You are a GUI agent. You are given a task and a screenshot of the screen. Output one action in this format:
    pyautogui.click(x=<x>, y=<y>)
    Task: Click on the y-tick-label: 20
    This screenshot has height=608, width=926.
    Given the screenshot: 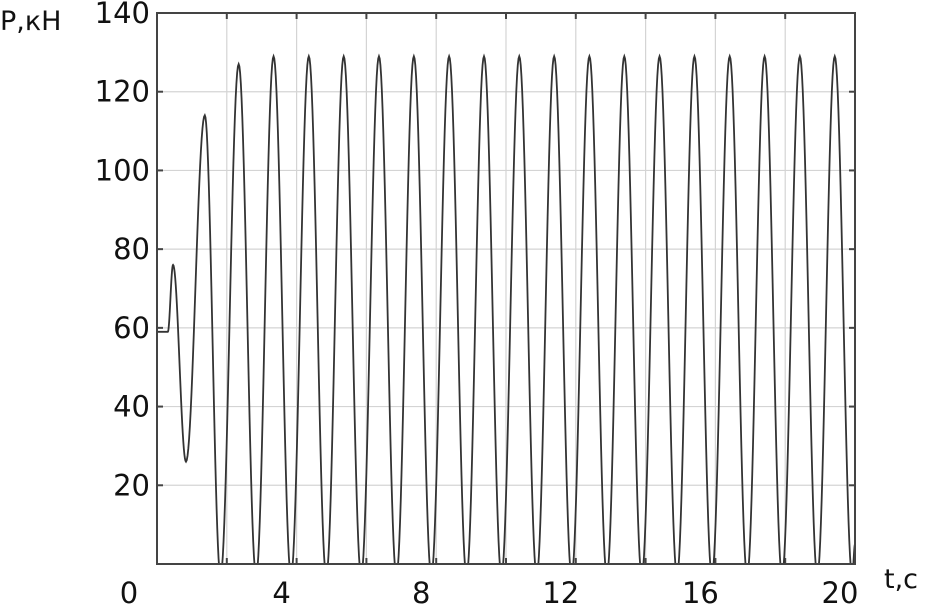 What is the action you would take?
    pyautogui.click(x=131, y=485)
    